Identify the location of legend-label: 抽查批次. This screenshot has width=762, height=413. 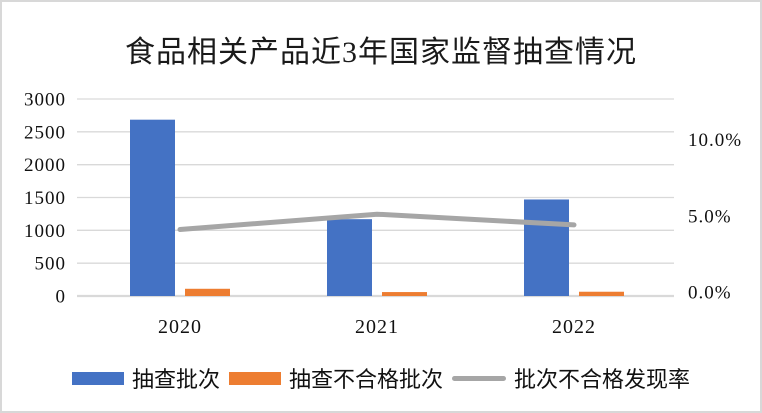
(175, 379).